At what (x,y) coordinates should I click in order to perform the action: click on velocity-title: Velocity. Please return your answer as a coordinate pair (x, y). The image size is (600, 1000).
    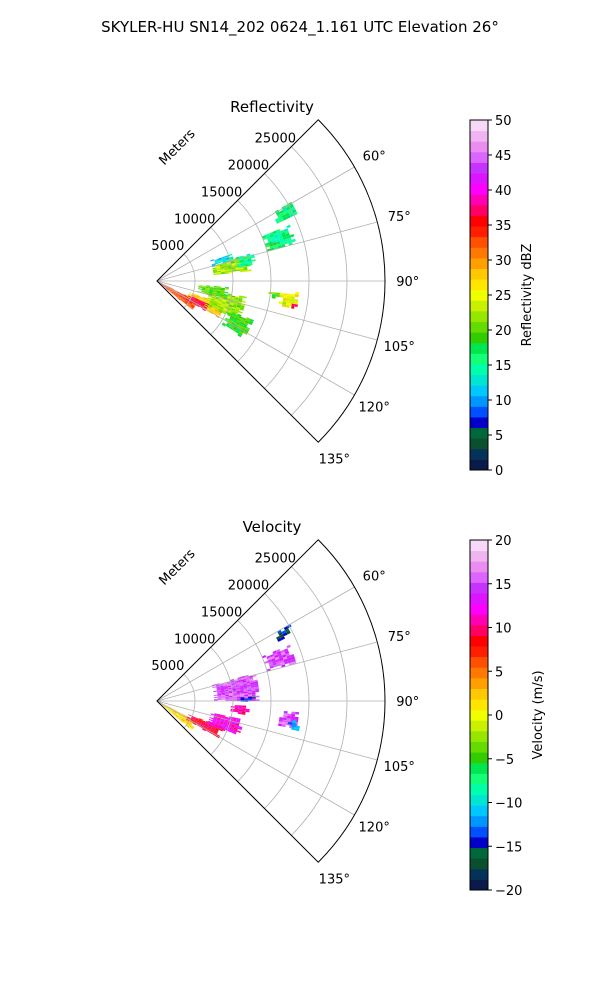
    Looking at the image, I should click on (272, 527).